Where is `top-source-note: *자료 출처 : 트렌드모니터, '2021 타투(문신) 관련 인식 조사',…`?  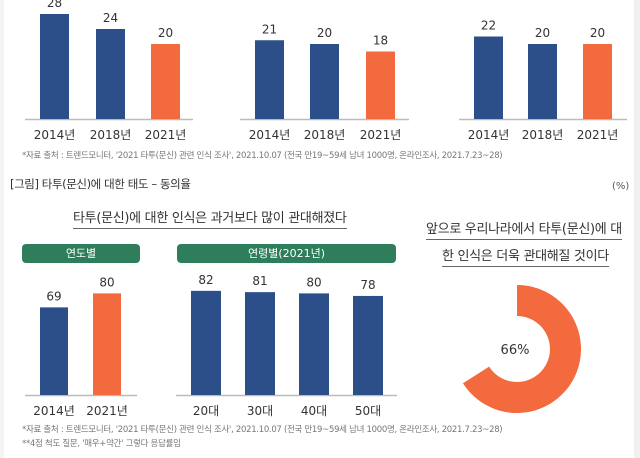
top-source-note: *자료 출처 : 트렌드모니터, '2021 타투(문신) 관련 인식 조사',… is located at coordinates (262, 156).